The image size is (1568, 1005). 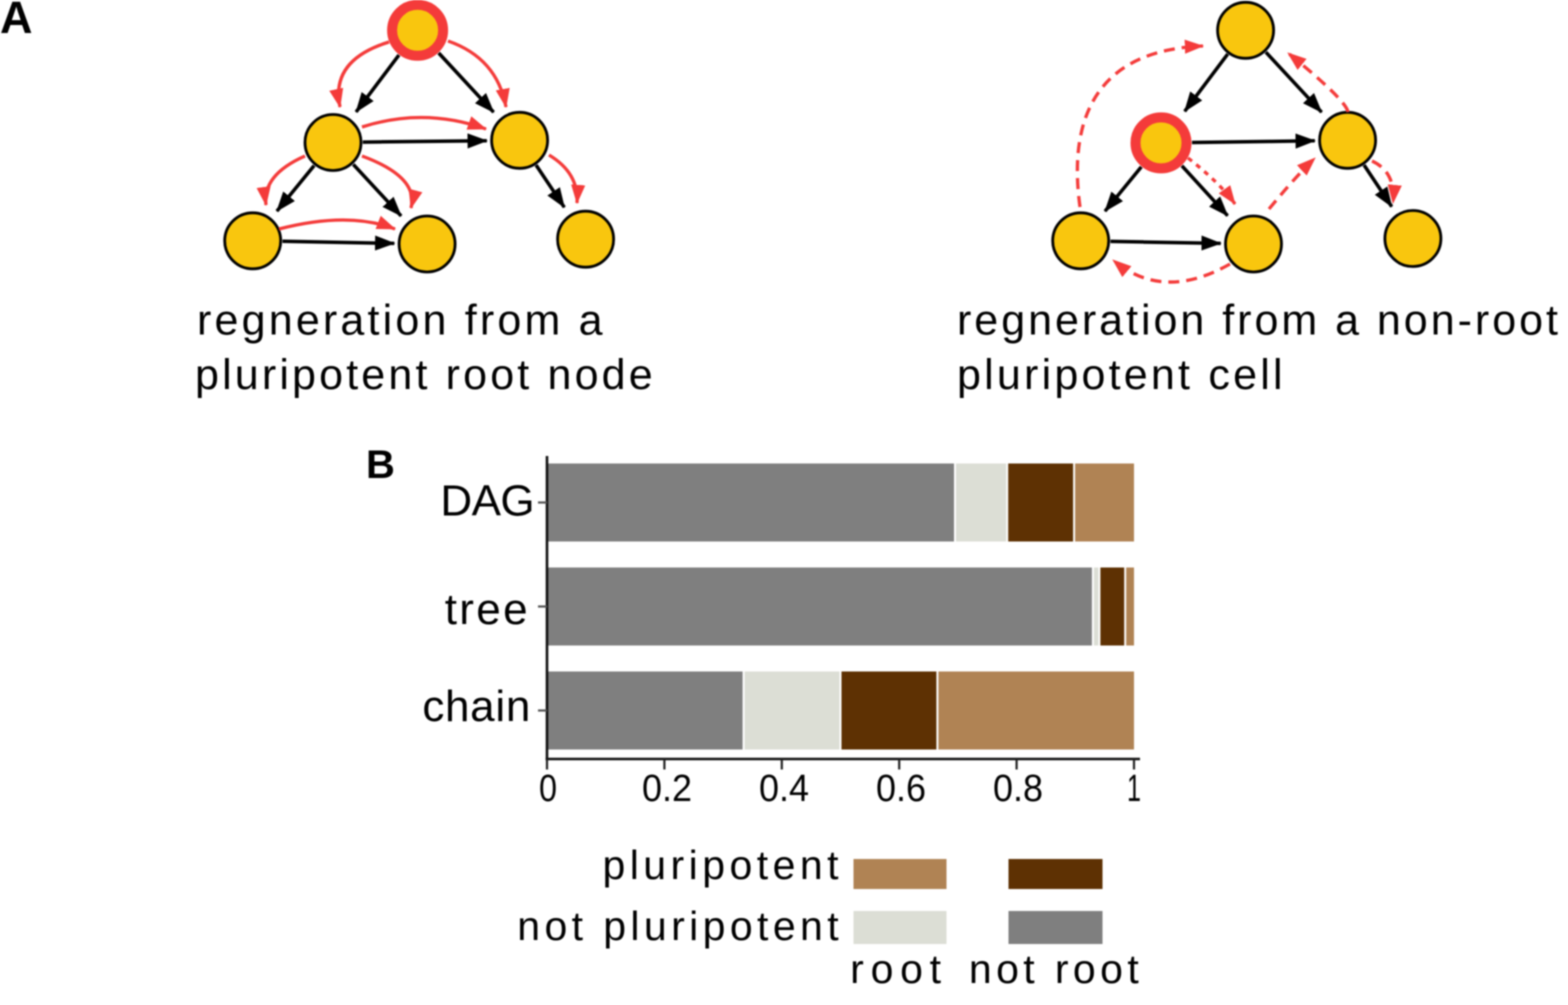 I want to click on svg-text: 0.4, so click(x=784, y=789).